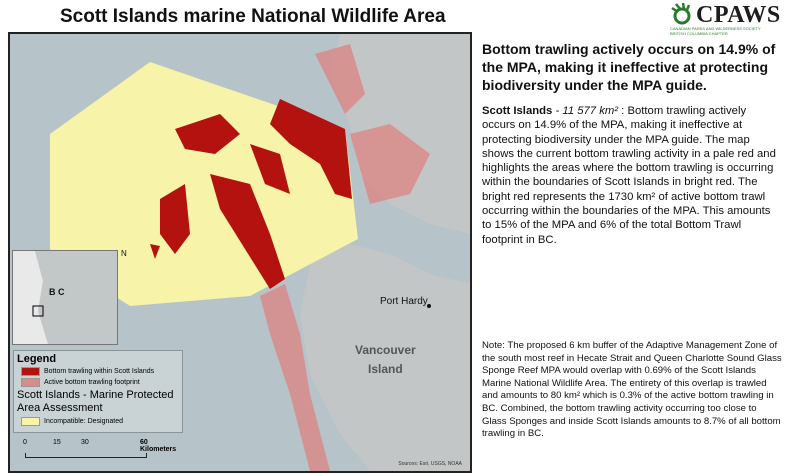 Image resolution: width=790 pixels, height=476 pixels. What do you see at coordinates (430, 464) in the screenshot?
I see `map-sources: Sources: Esri, USGS, NOAA` at bounding box center [430, 464].